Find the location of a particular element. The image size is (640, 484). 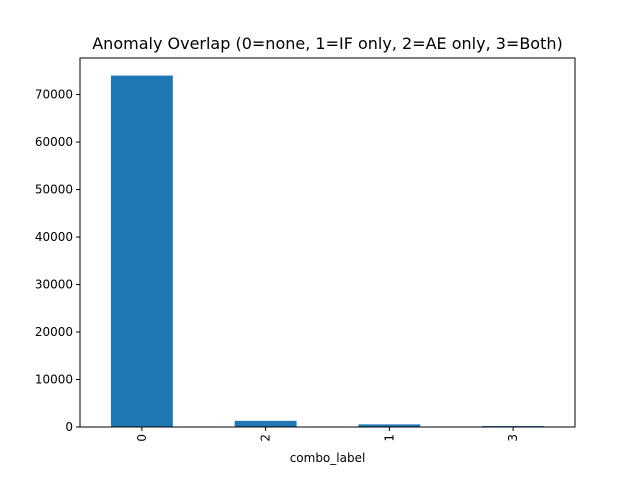

y-tick-label-40000: 40000 is located at coordinates (54, 237).